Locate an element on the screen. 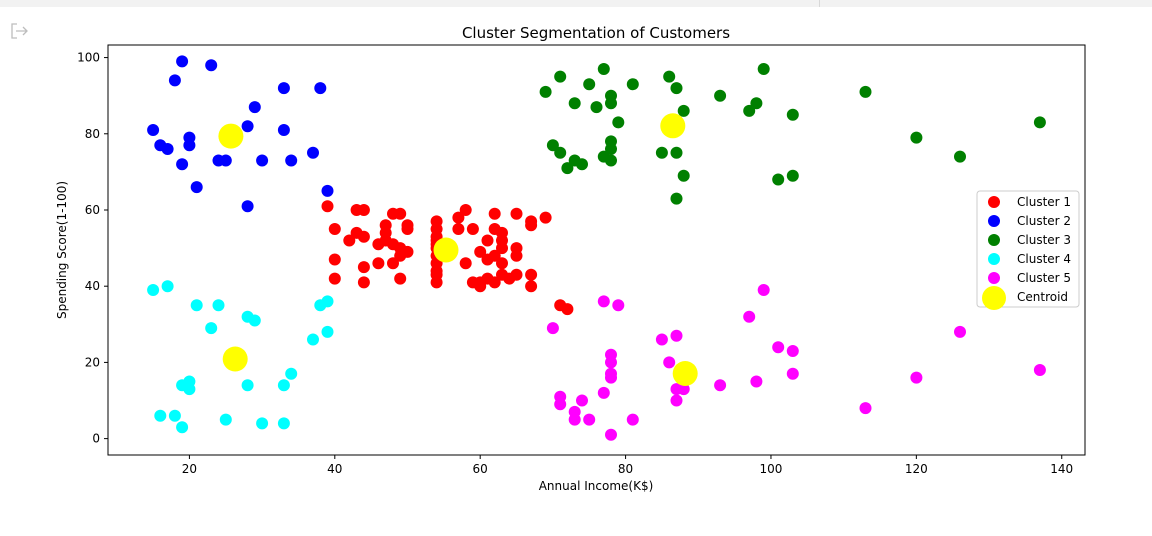 The height and width of the screenshot is (536, 1152). output-arrow-icon is located at coordinates (20, 31).